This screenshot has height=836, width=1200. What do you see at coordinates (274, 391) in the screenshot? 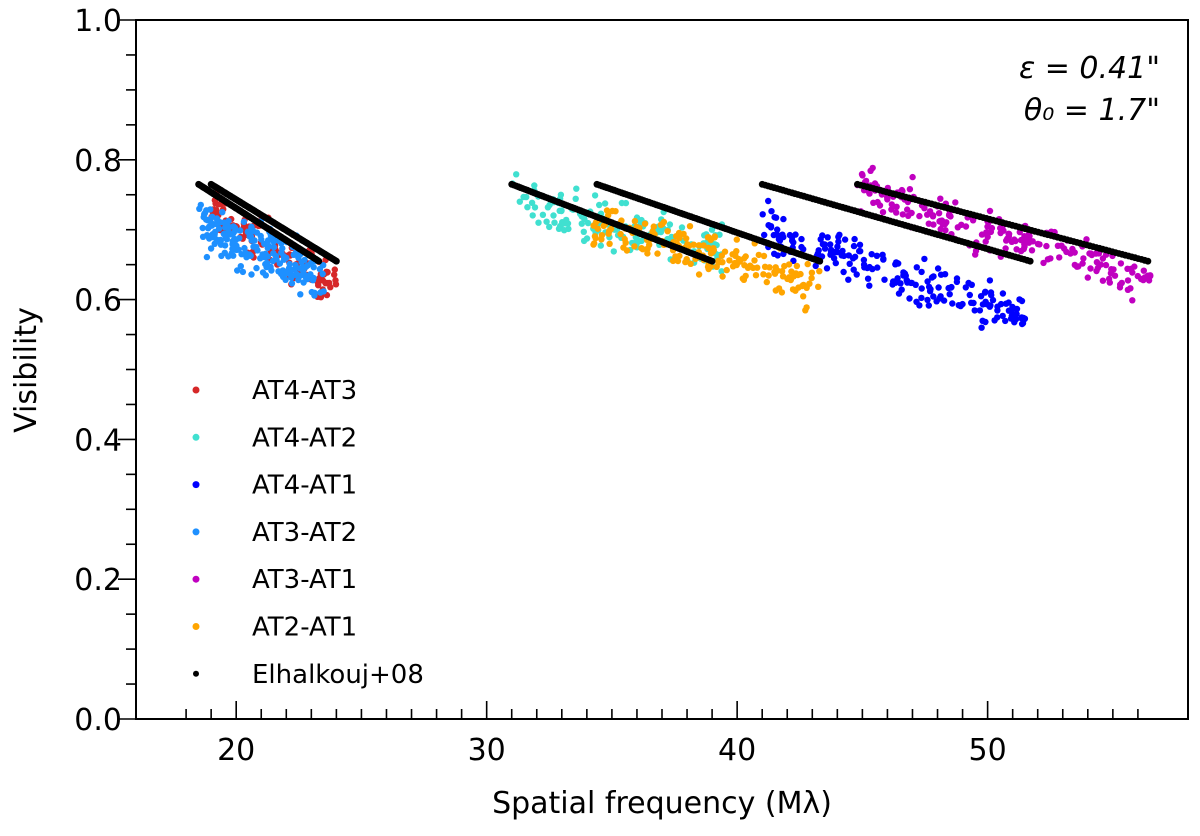
I see `legend-item: AT4-AT3` at bounding box center [274, 391].